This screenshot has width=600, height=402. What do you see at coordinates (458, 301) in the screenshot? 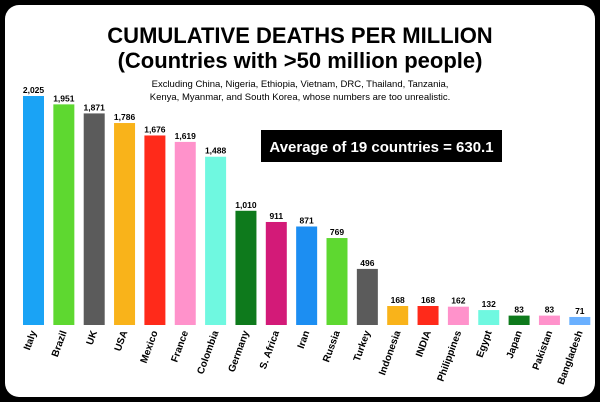
I see `data-label-philippines: 162` at bounding box center [458, 301].